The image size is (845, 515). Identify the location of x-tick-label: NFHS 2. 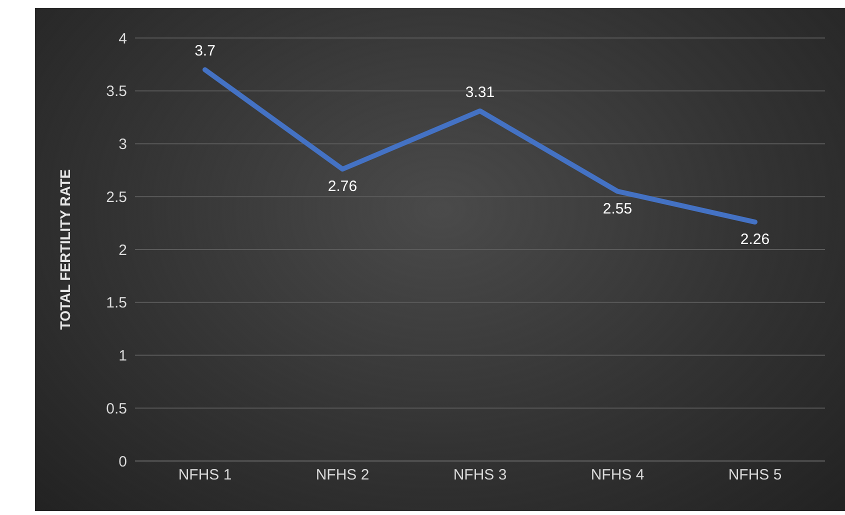
(343, 475).